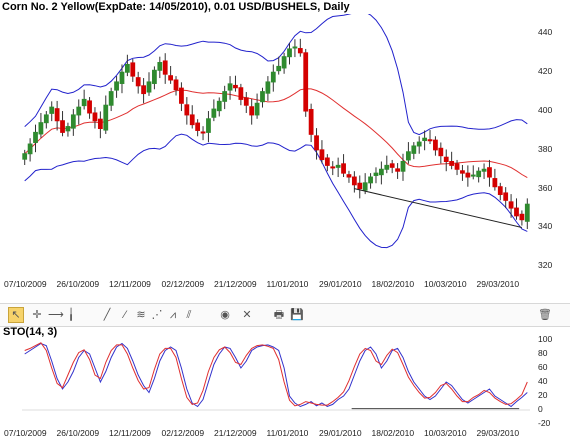 The width and height of the screenshot is (570, 443). I want to click on date-tick-label: 11/01/2010, so click(287, 284).